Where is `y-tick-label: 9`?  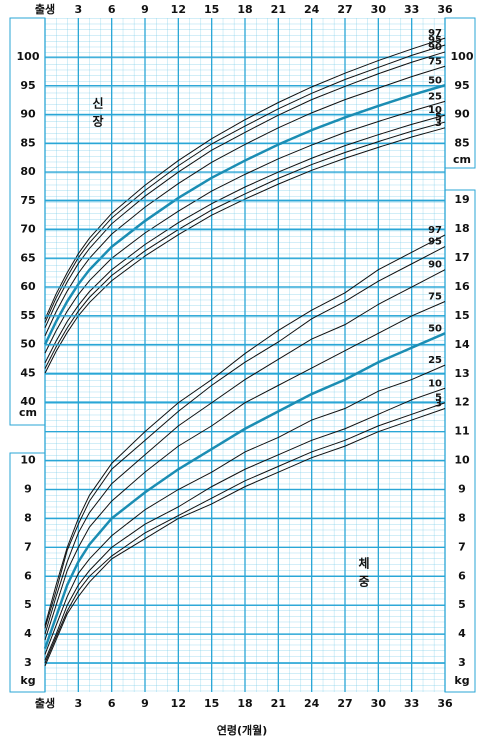
y-tick-label: 9 is located at coordinates (28, 489).